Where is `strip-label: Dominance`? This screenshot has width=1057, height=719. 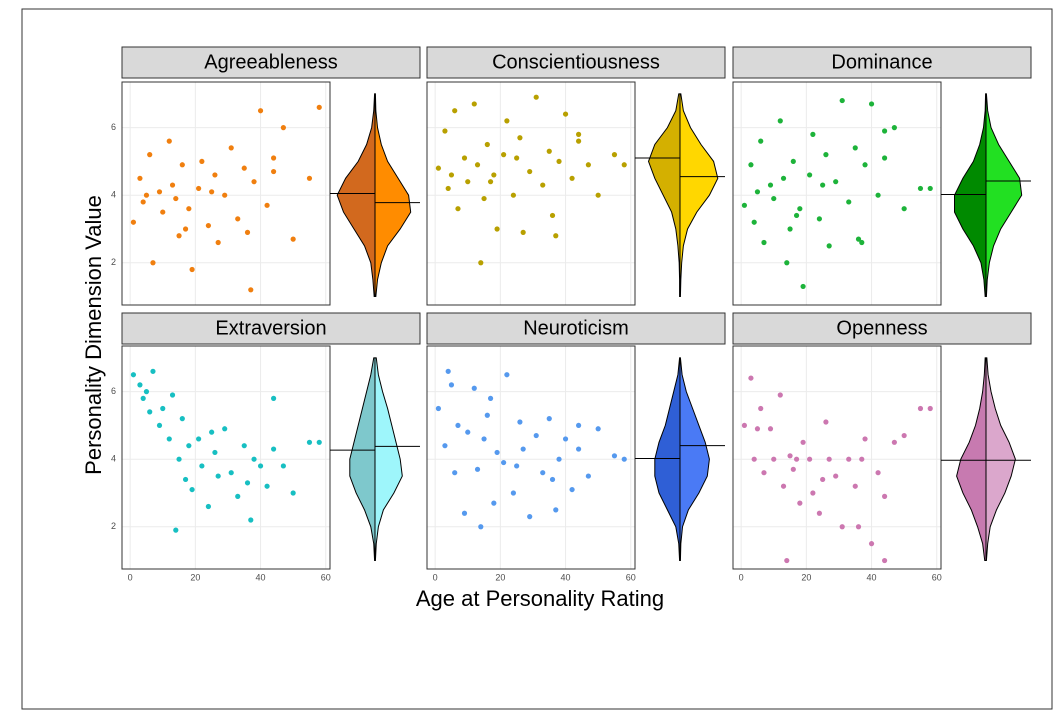
strip-label: Dominance is located at coordinates (881, 62).